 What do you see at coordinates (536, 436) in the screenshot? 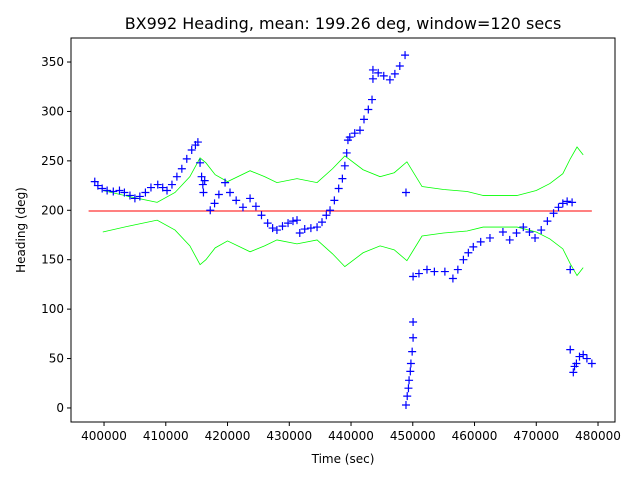
I see `x-tick-label-7: 470000` at bounding box center [536, 436].